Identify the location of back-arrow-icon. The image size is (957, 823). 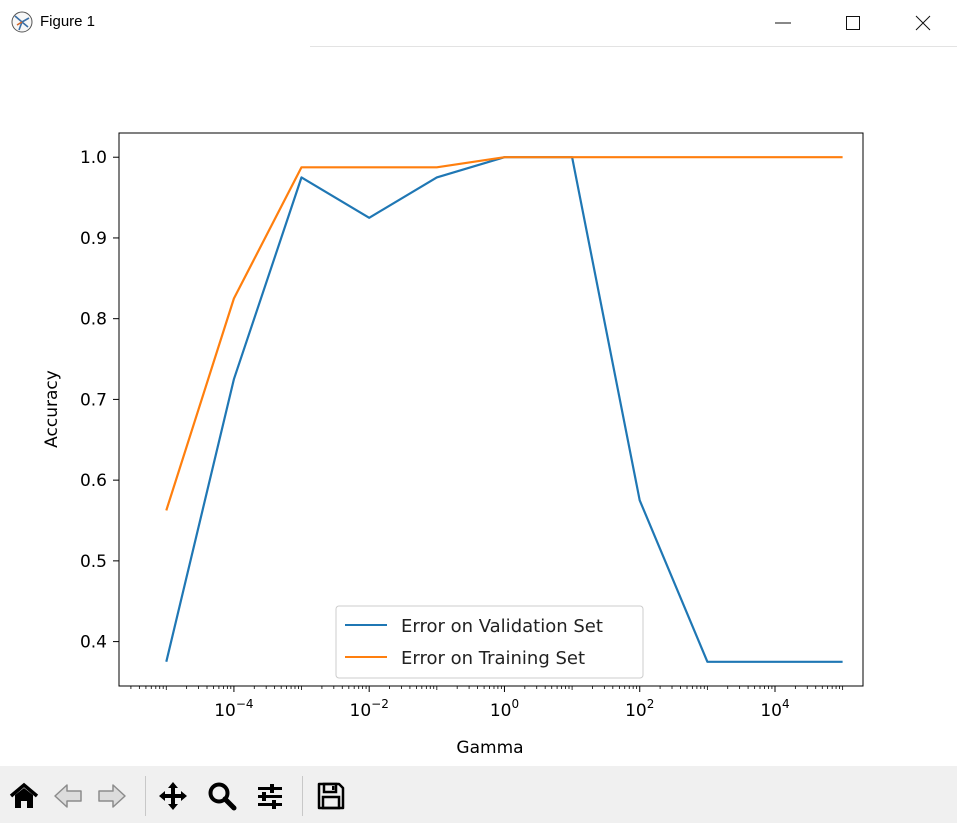
(68, 796).